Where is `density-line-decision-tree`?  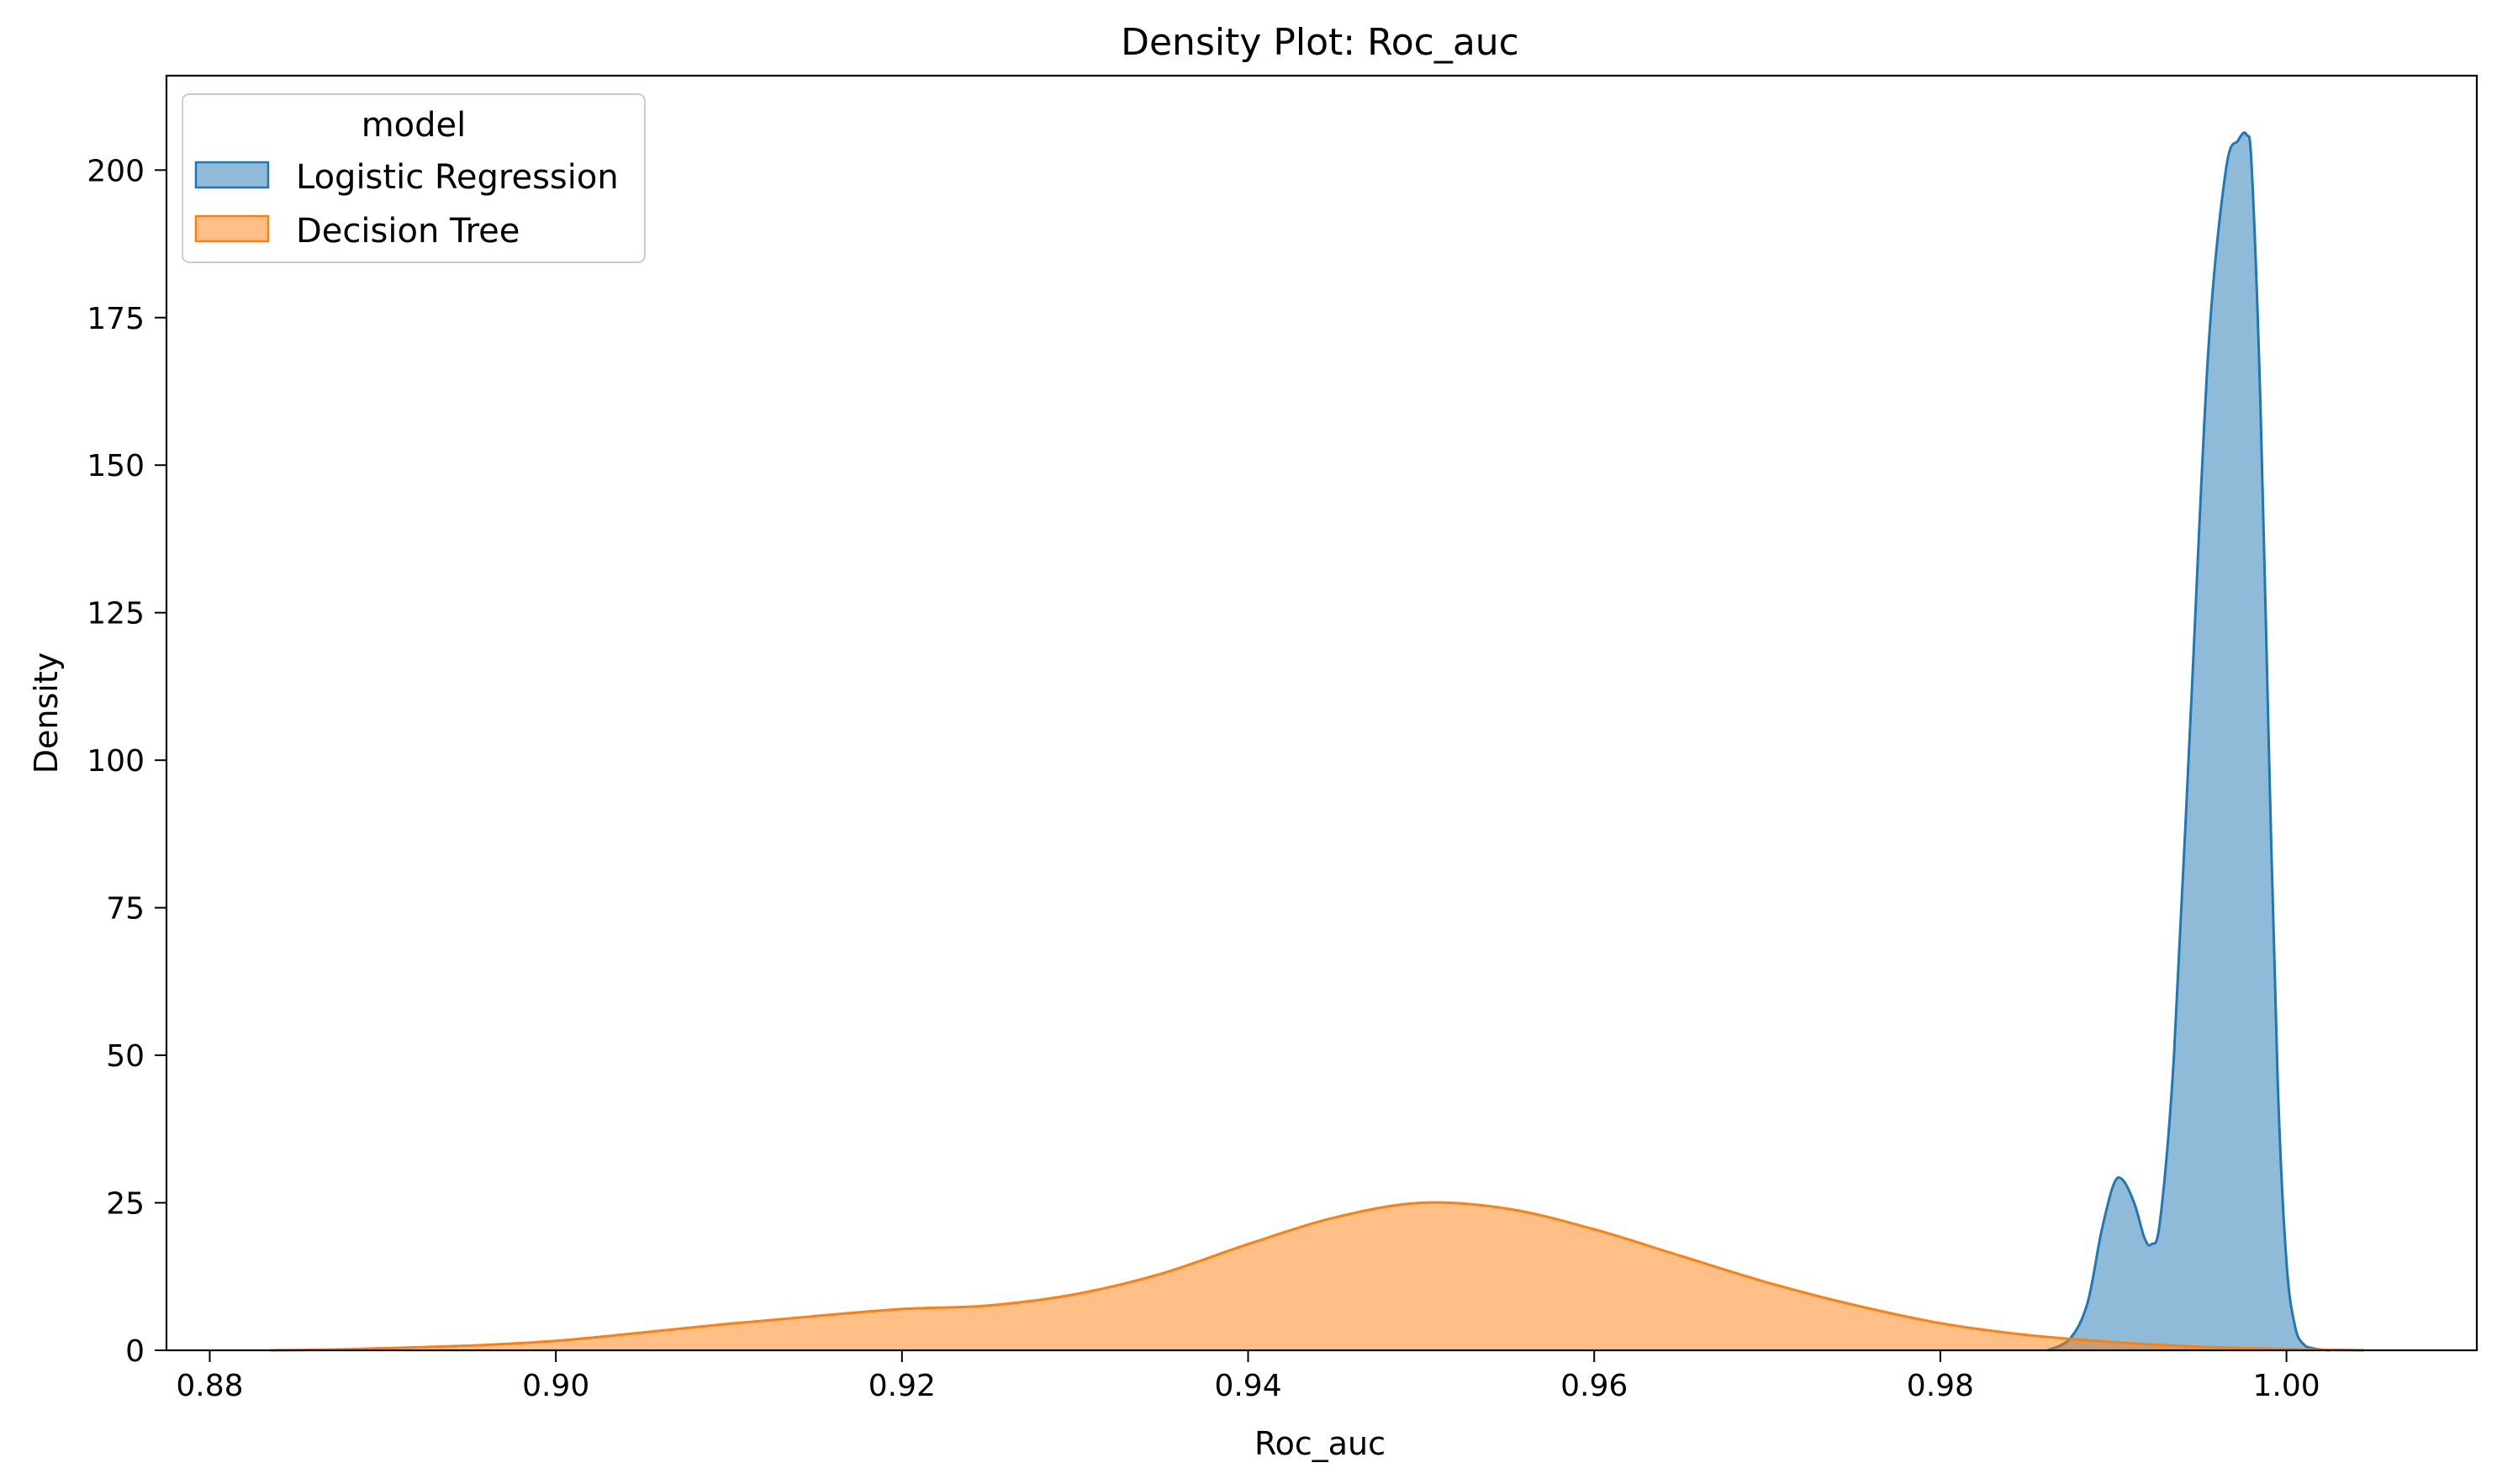
density-line-decision-tree is located at coordinates (1317, 1276).